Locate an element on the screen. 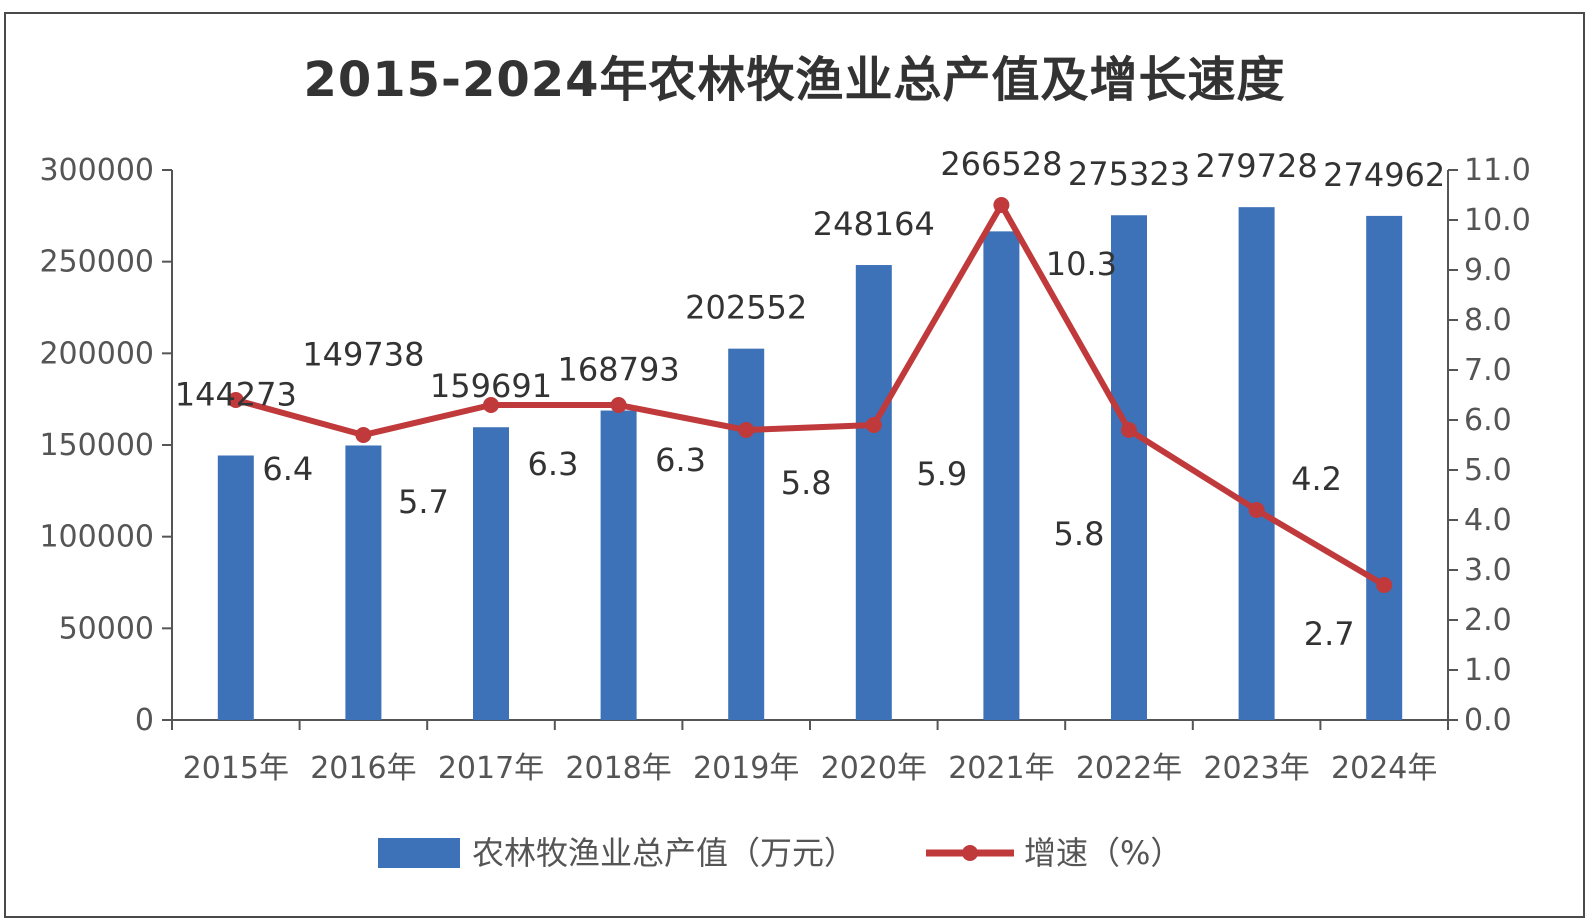 Image resolution: width=1589 pixels, height=923 pixels. x-tick-label: 2022年 is located at coordinates (1129, 768).